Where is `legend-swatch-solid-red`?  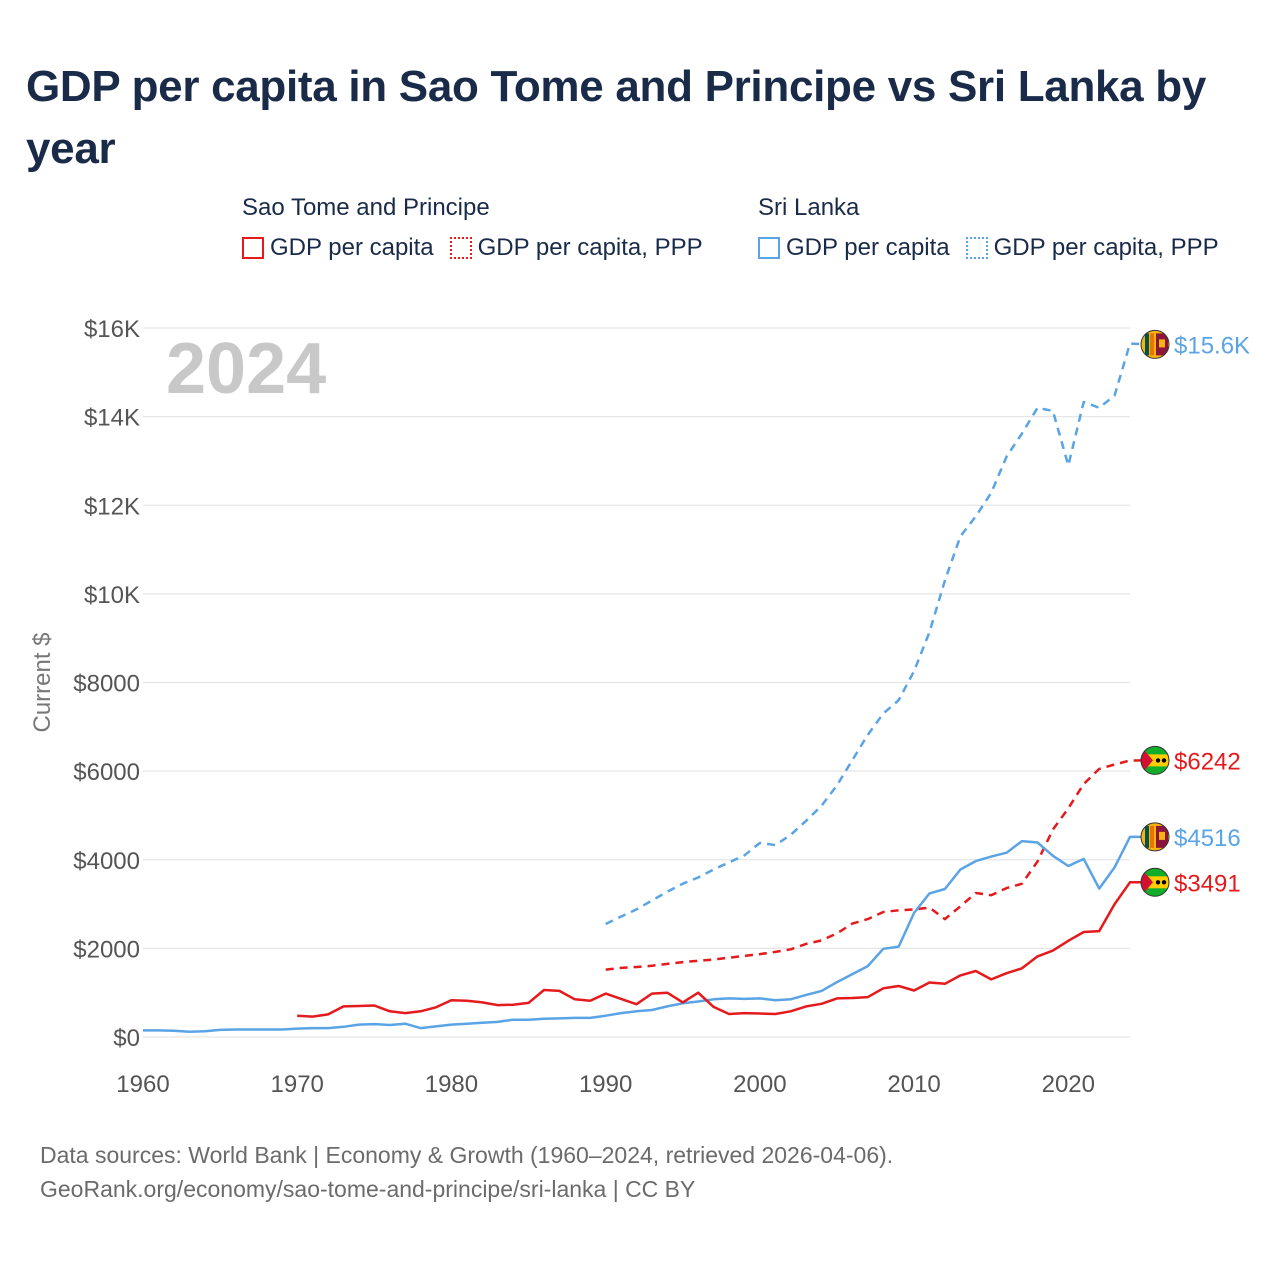 legend-swatch-solid-red is located at coordinates (253, 248).